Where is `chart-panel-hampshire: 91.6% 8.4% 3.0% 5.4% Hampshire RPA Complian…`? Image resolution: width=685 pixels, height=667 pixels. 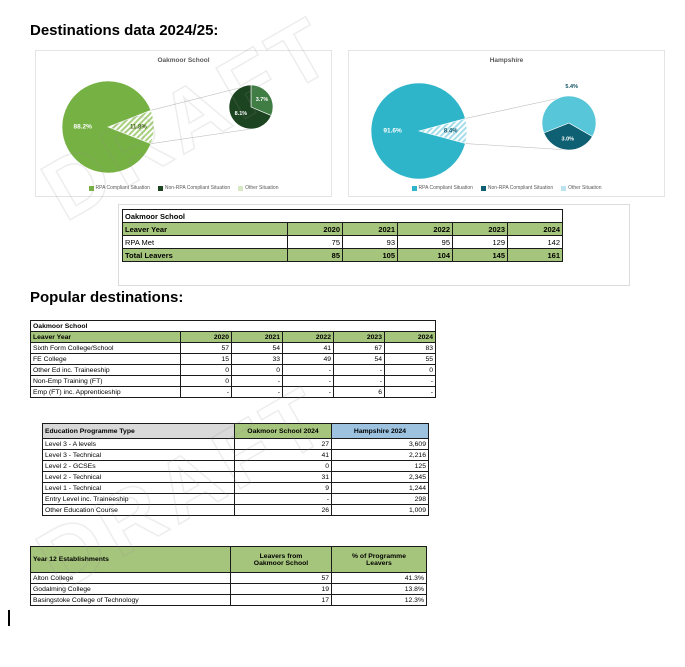 chart-panel-hampshire: 91.6% 8.4% 3.0% 5.4% Hampshire RPA Complian… is located at coordinates (506, 123).